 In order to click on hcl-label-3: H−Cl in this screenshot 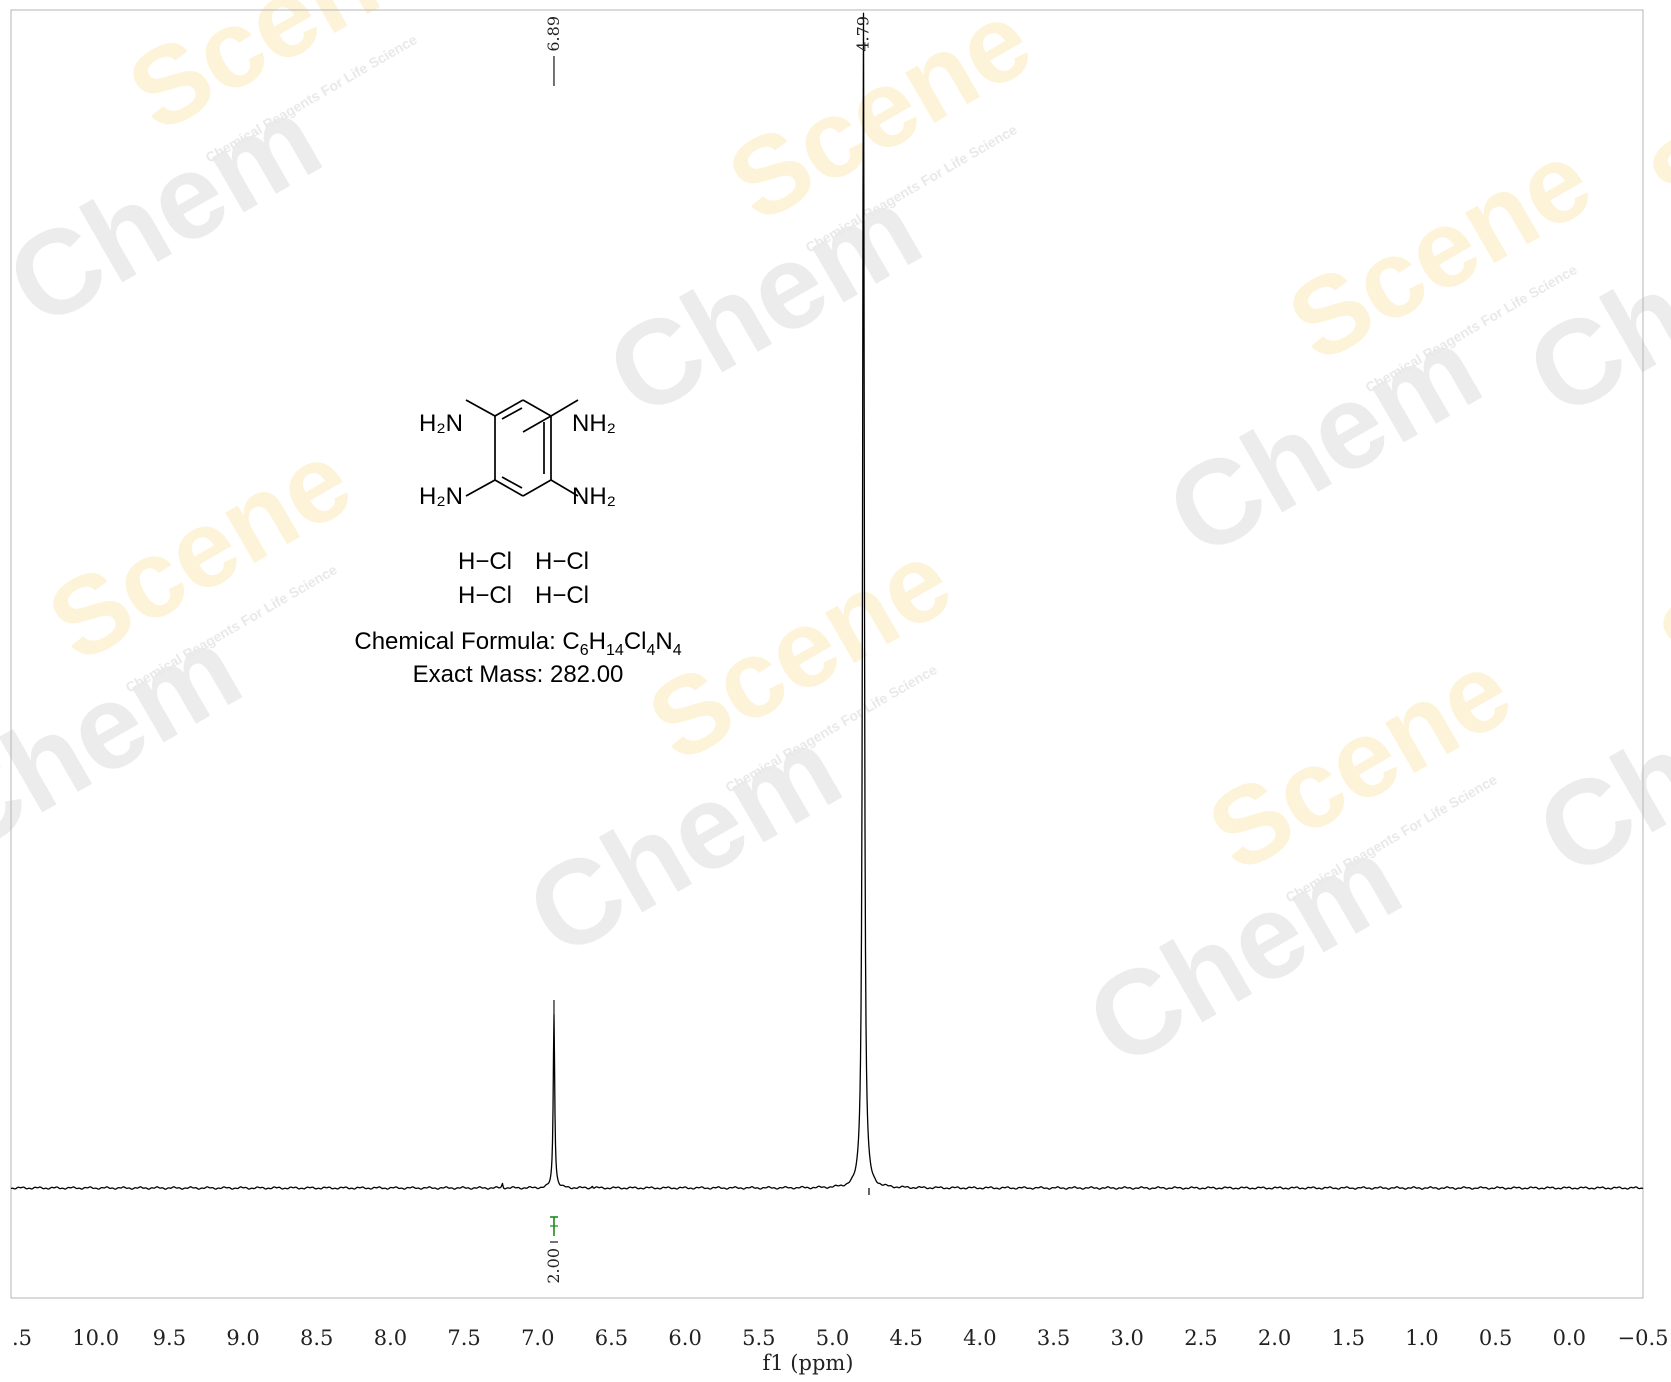, I will do `click(485, 595)`.